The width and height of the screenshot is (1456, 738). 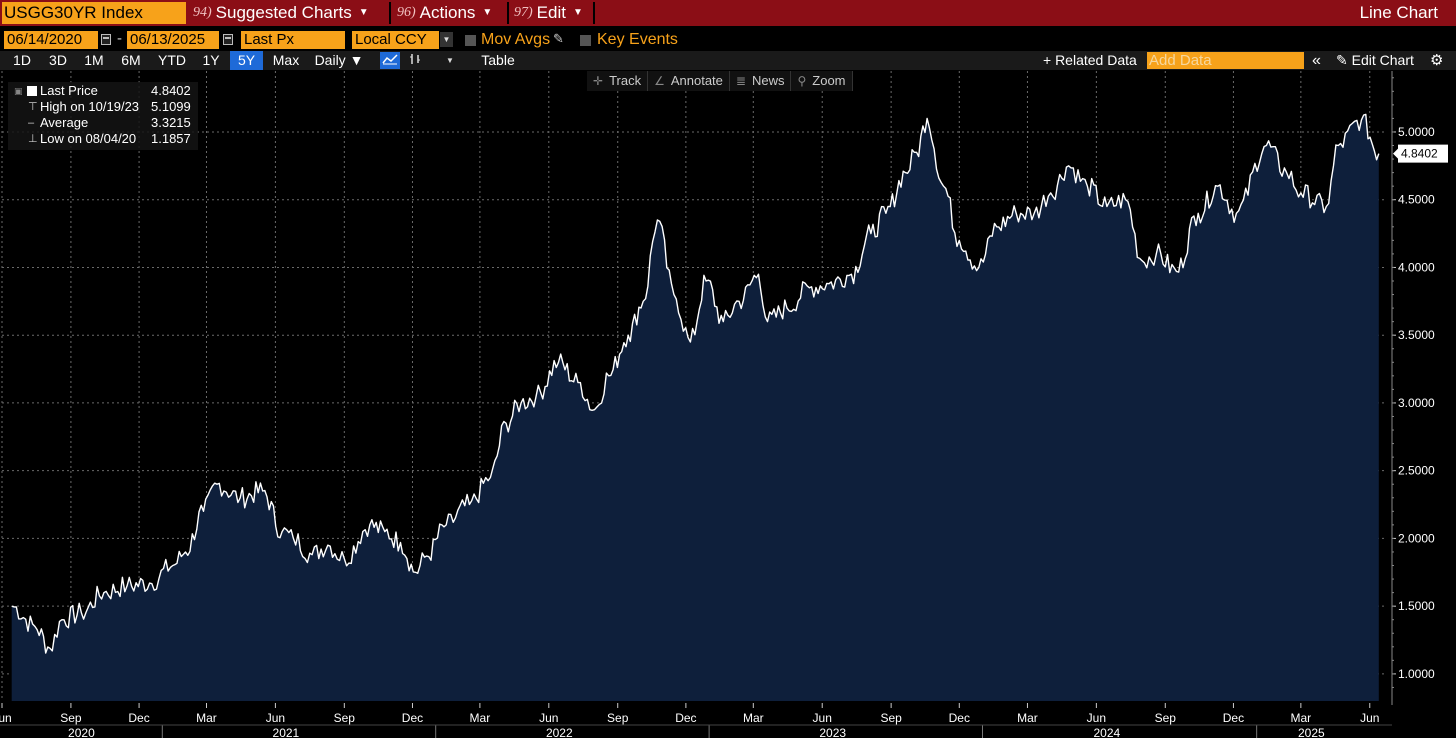 I want to click on actions-menu: 96) Actions ▼, so click(x=444, y=13).